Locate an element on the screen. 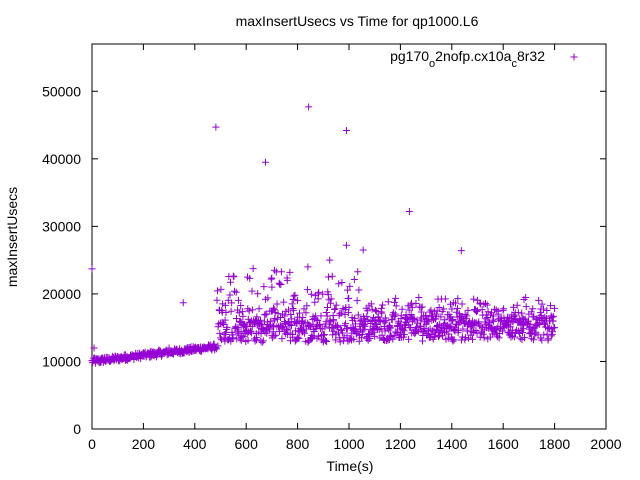 This screenshot has height=480, width=640. x-tick-label: 1000 is located at coordinates (348, 444).